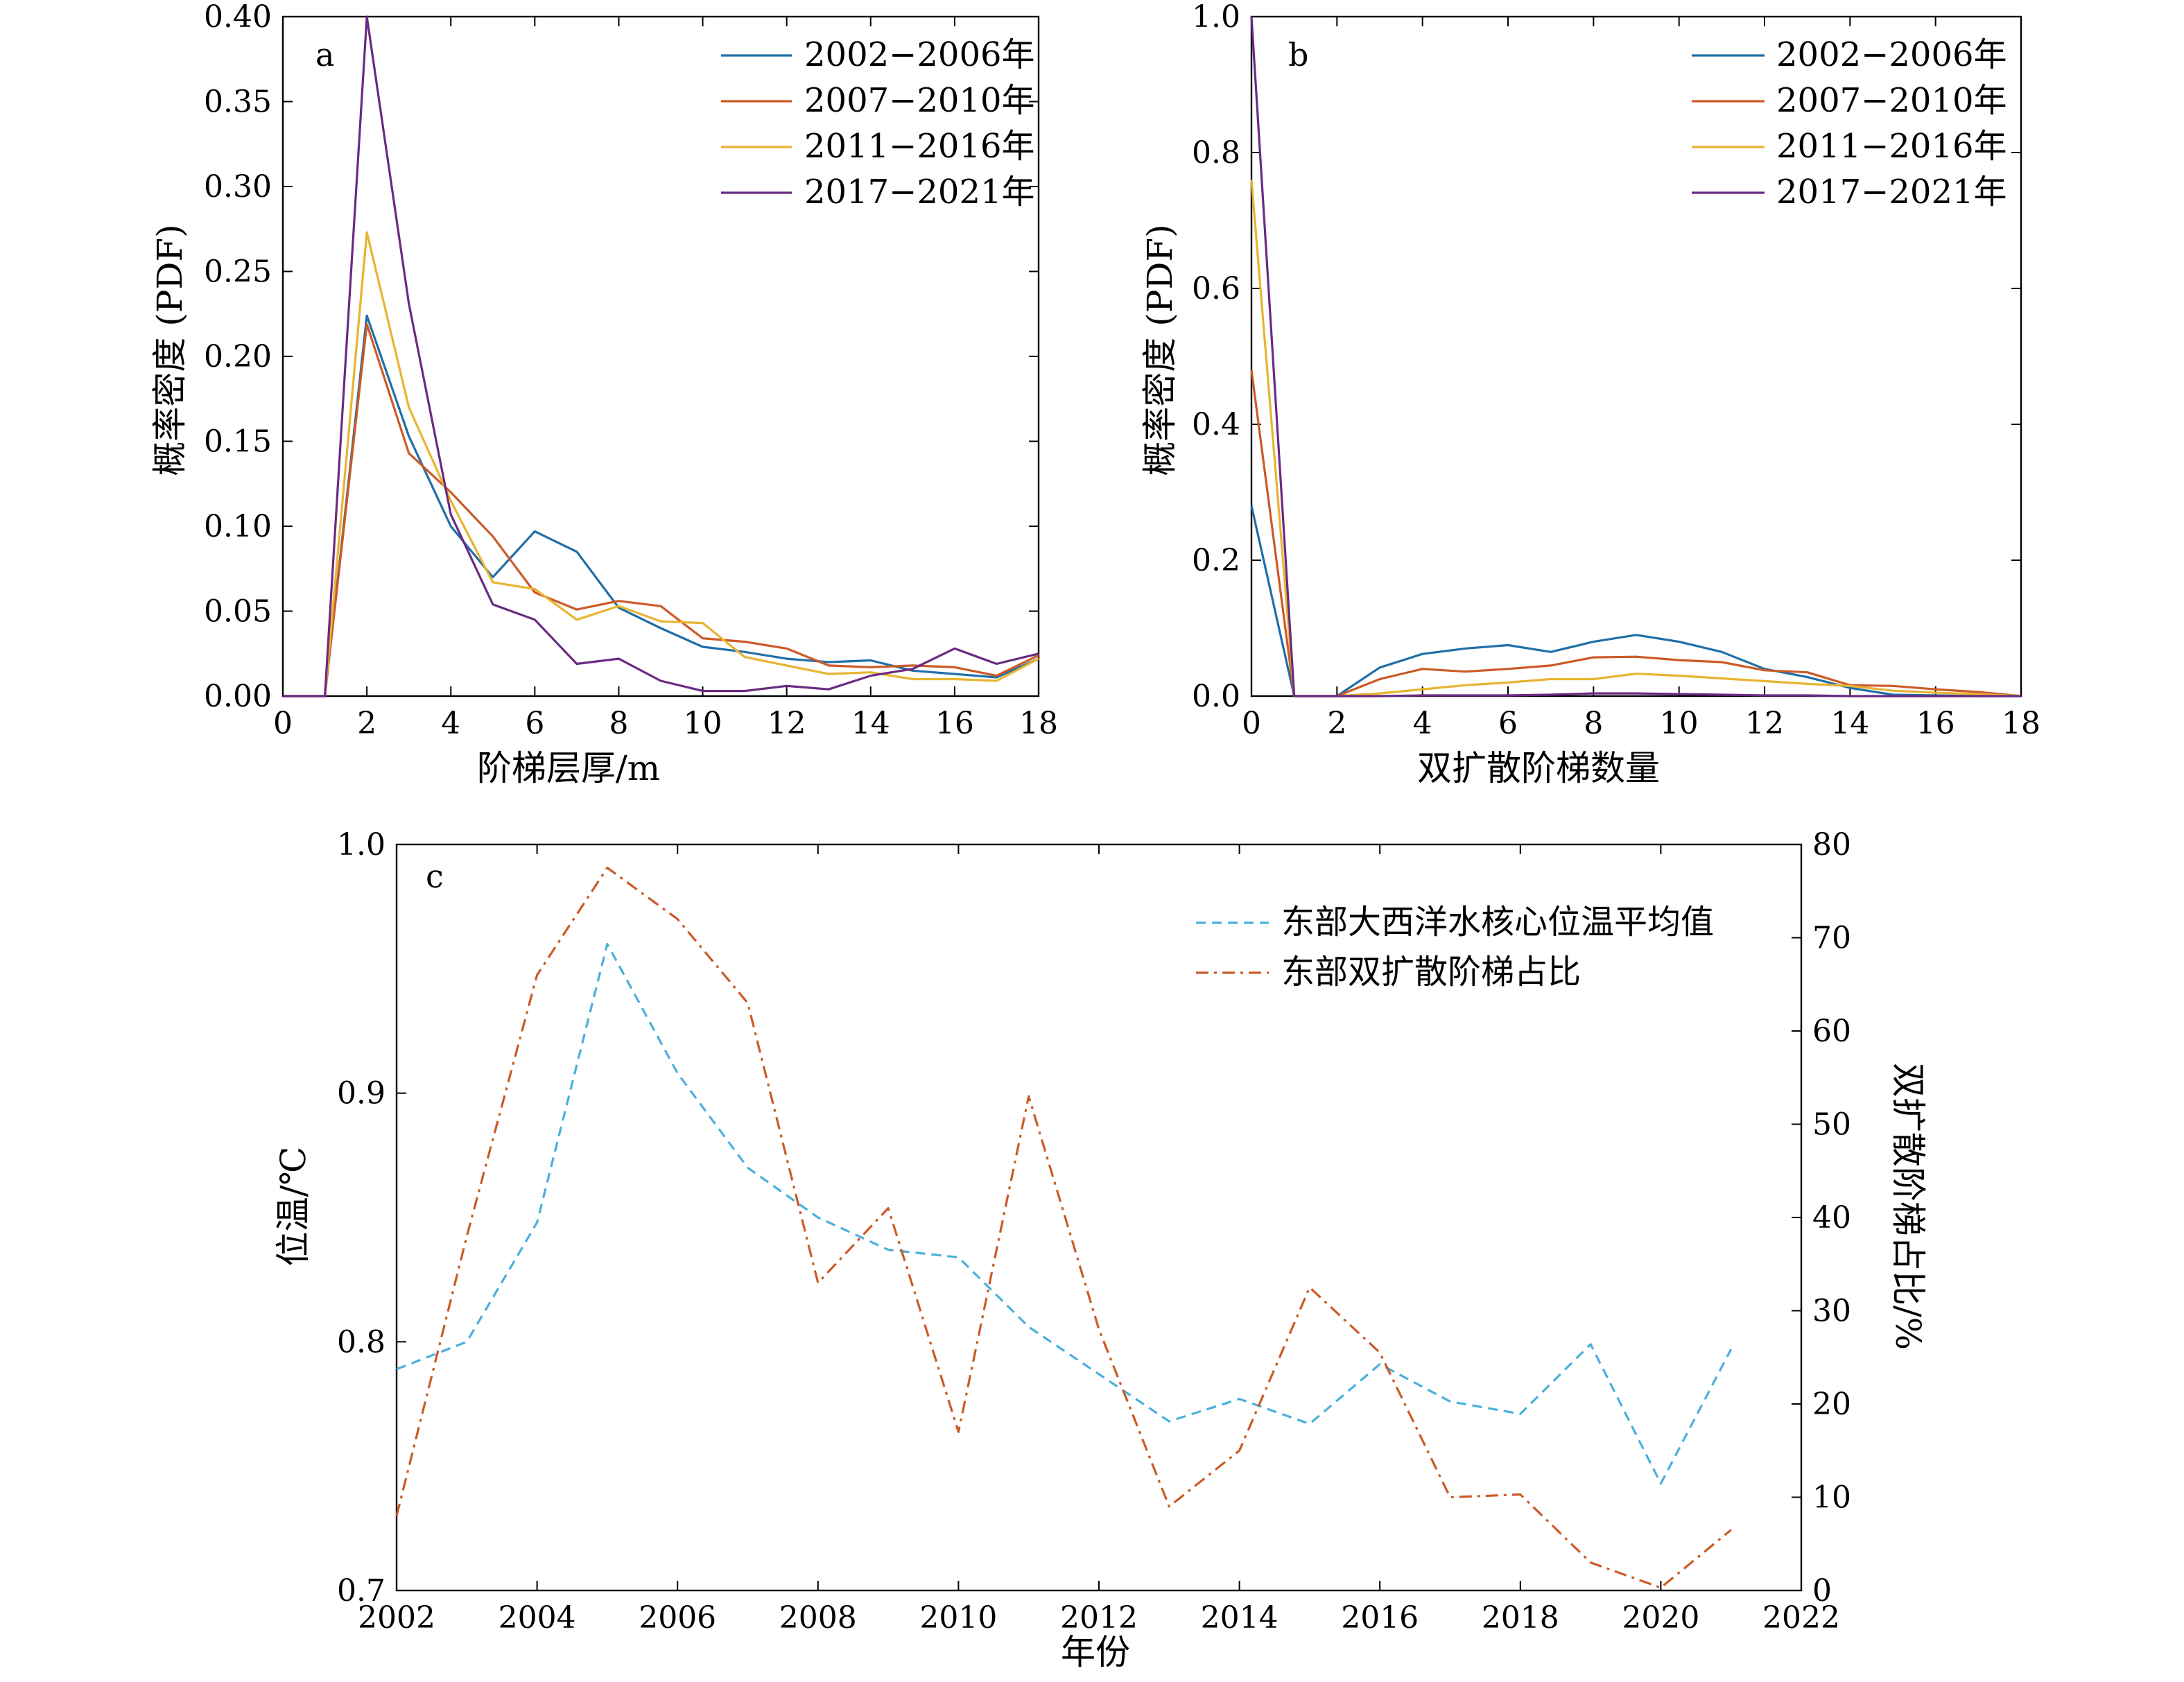  What do you see at coordinates (1801, 1618) in the screenshot?
I see `panel-c-xtick-label: 2022` at bounding box center [1801, 1618].